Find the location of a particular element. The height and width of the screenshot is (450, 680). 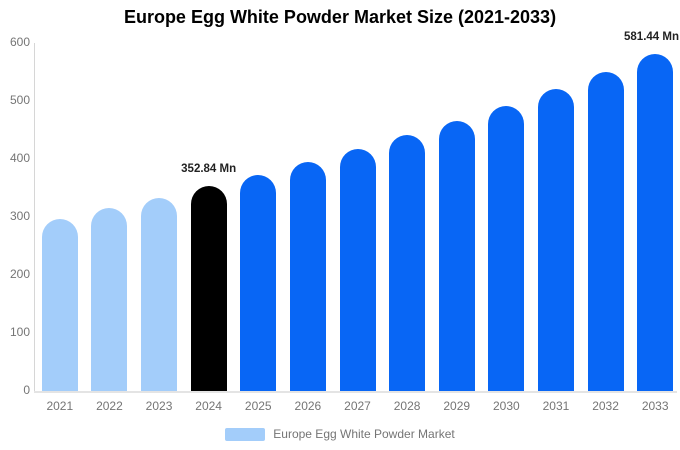

x-tick-label-2024: 2024 is located at coordinates (208, 406).